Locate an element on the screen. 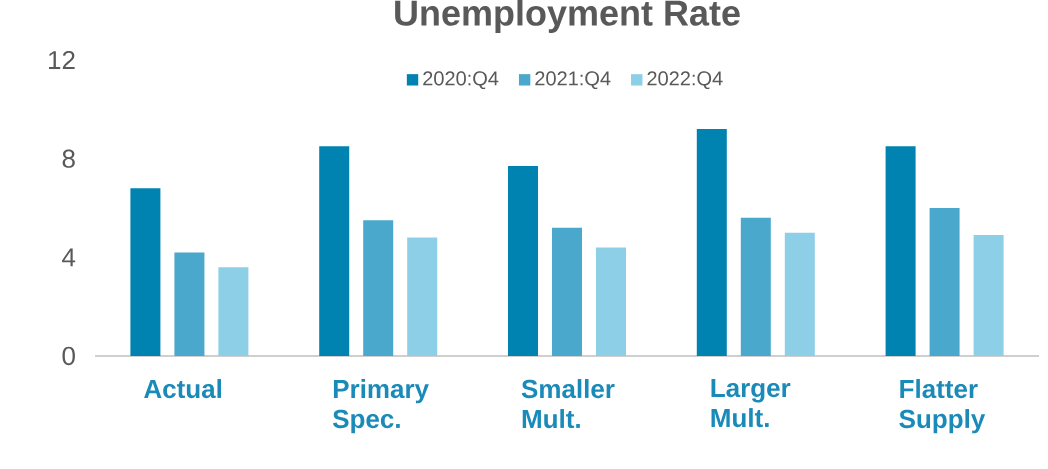  legend-label: 2021:Q4 is located at coordinates (573, 80).